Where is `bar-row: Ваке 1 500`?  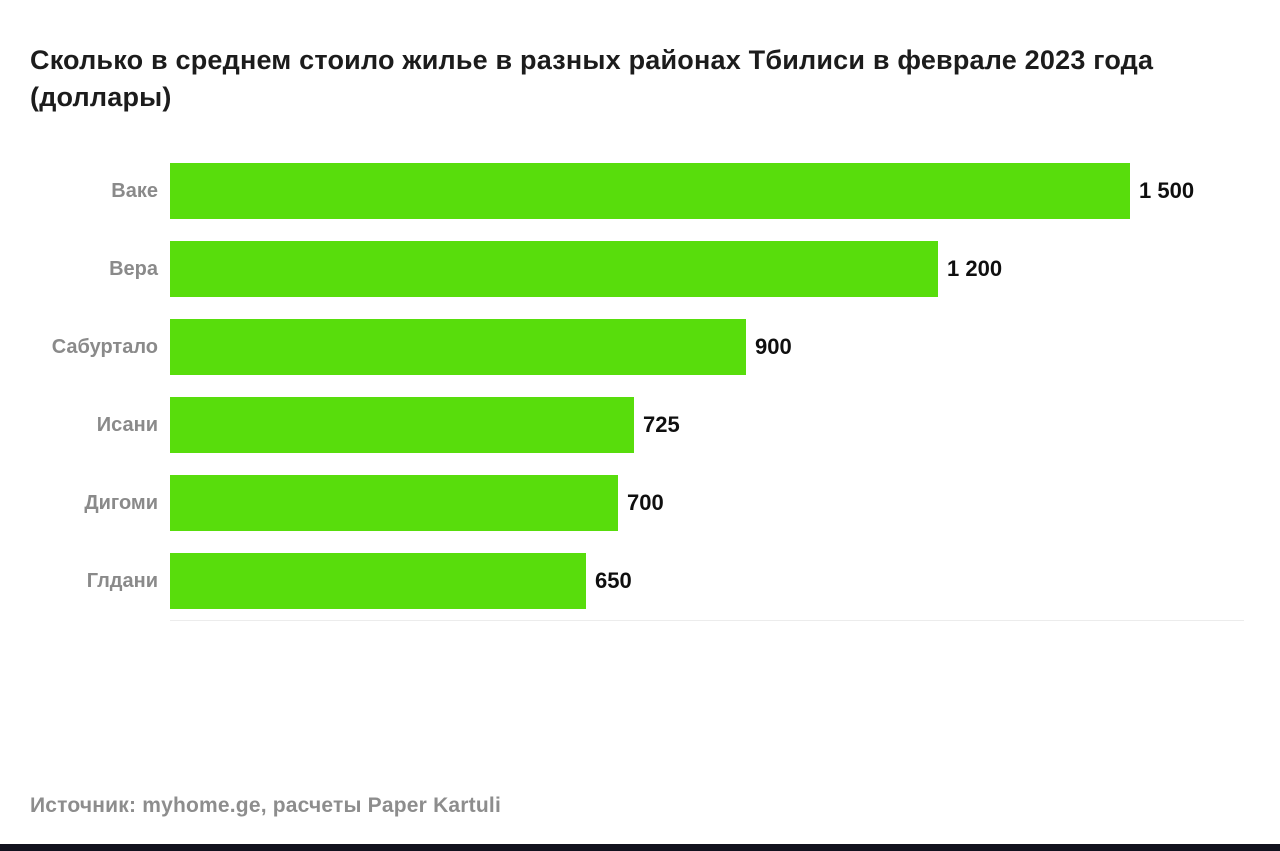 bar-row: Ваке 1 500 is located at coordinates (637, 191).